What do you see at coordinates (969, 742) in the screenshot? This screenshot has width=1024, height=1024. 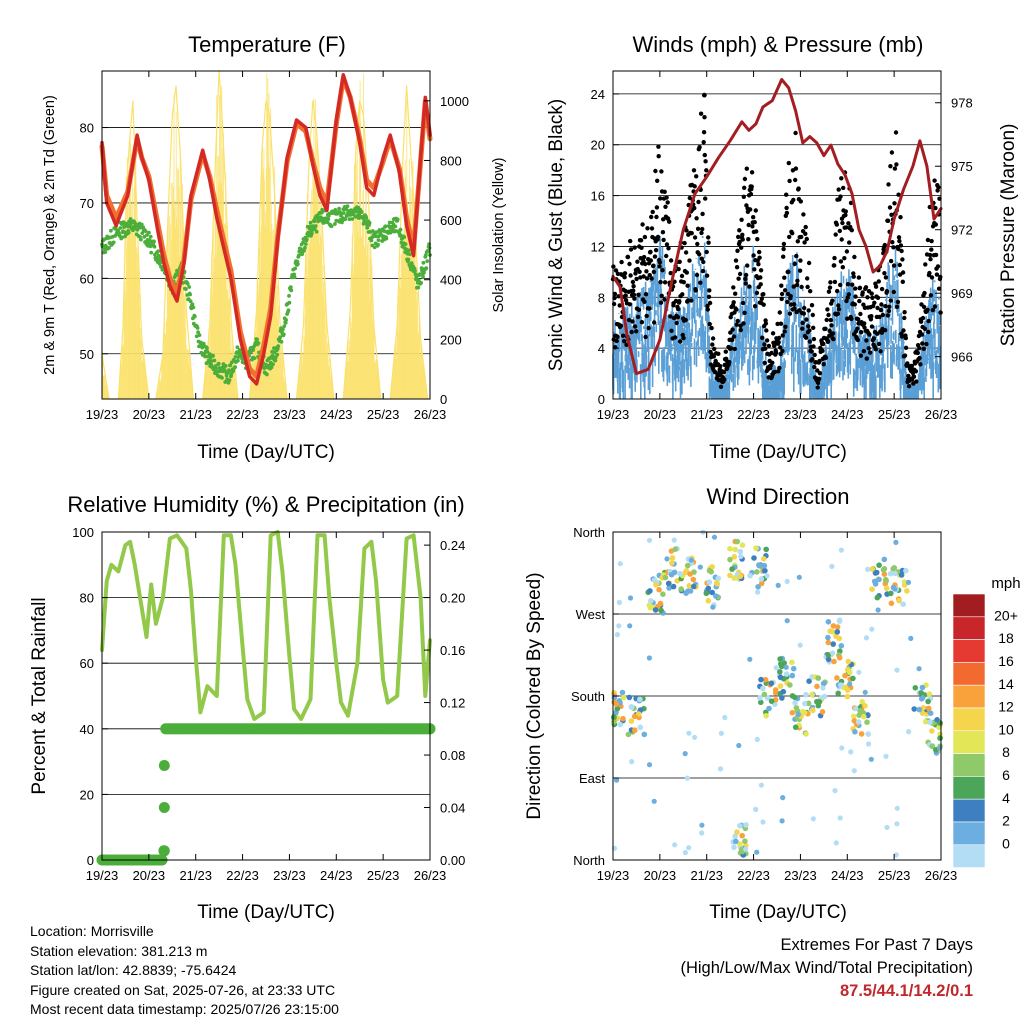 I see `colorbar-swatch` at bounding box center [969, 742].